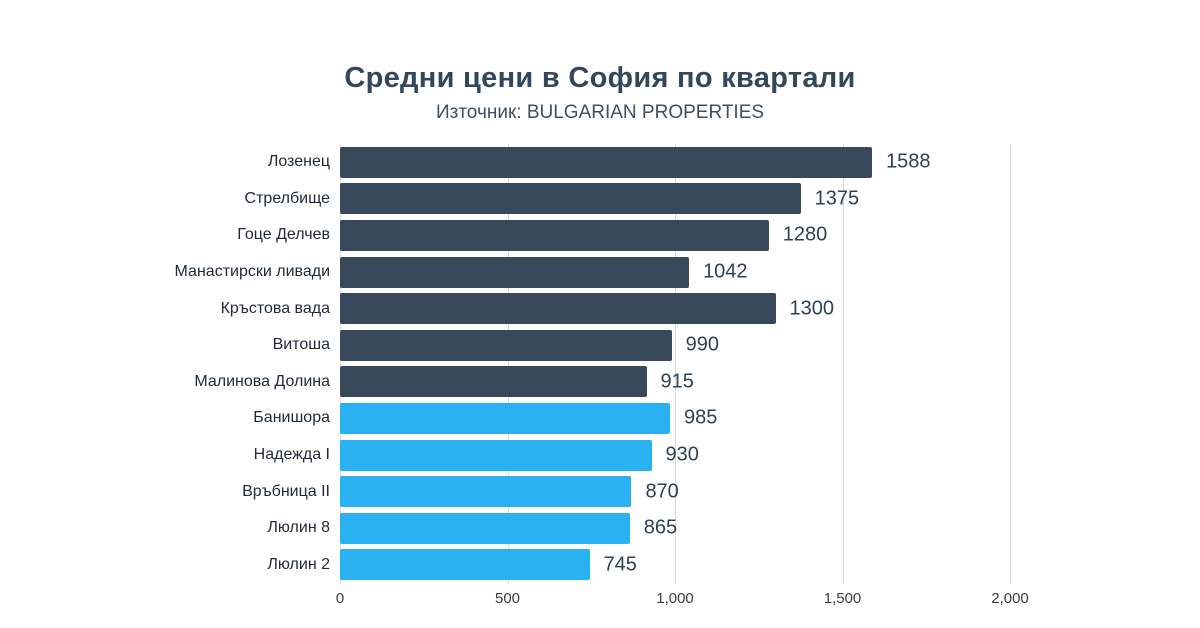 The image size is (1200, 628). Describe the element at coordinates (842, 599) in the screenshot. I see `x-tick-label: 1,500` at that location.